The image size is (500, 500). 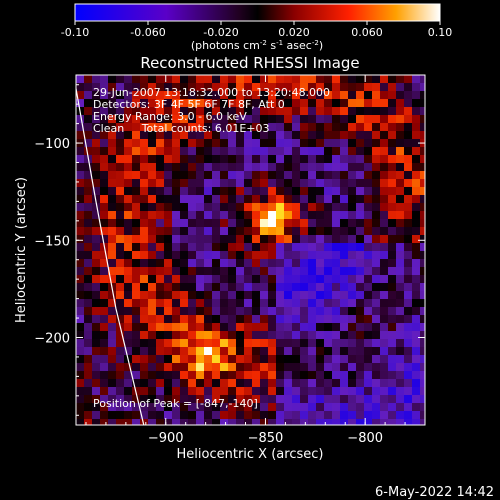 I want to click on chart-title: Reconstructed RHESSI Image, so click(x=249, y=63).